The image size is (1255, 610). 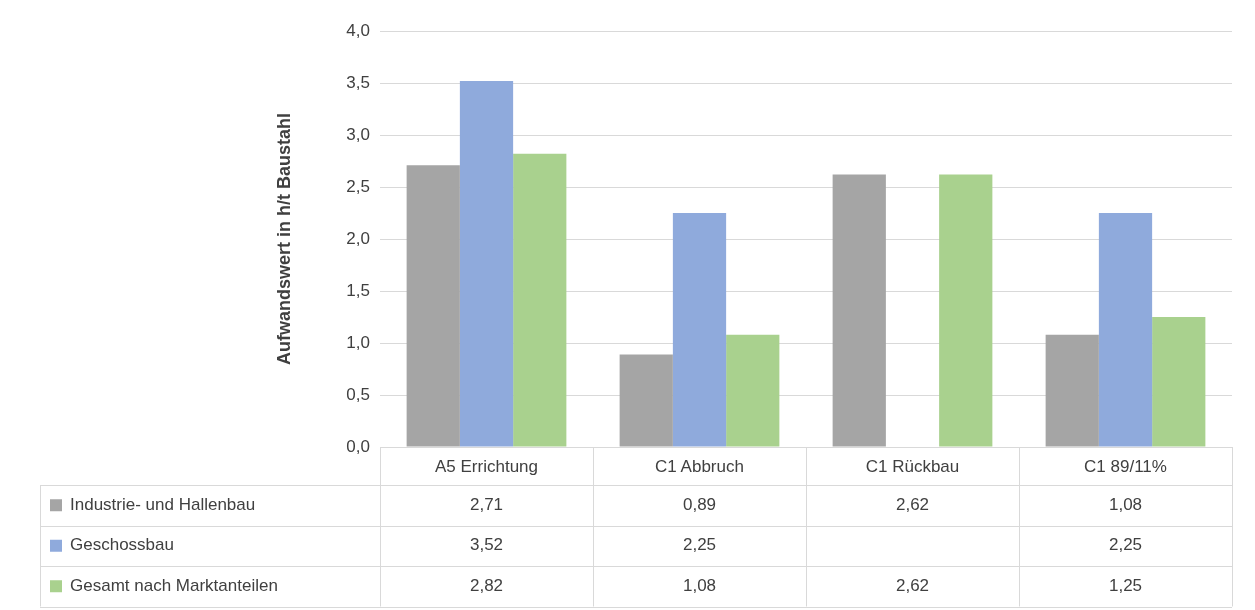 What do you see at coordinates (174, 585) in the screenshot?
I see `legend-label: Gesamt nach Marktanteilen` at bounding box center [174, 585].